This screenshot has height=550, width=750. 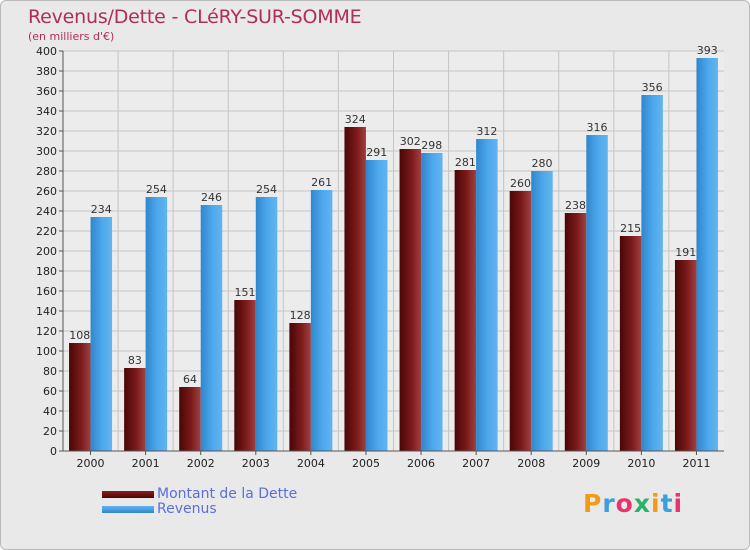 What do you see at coordinates (46, 231) in the screenshot?
I see `y-tick-label: 220` at bounding box center [46, 231].